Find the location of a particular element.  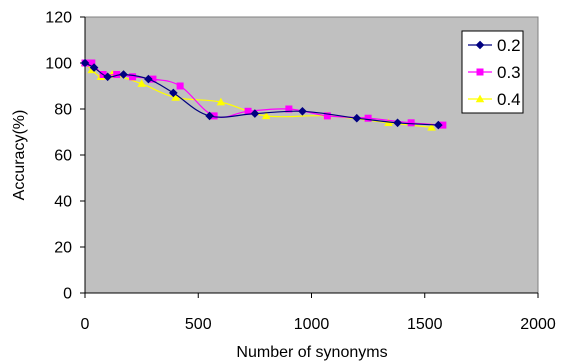

y-tick-label: 100 is located at coordinates (58, 64).